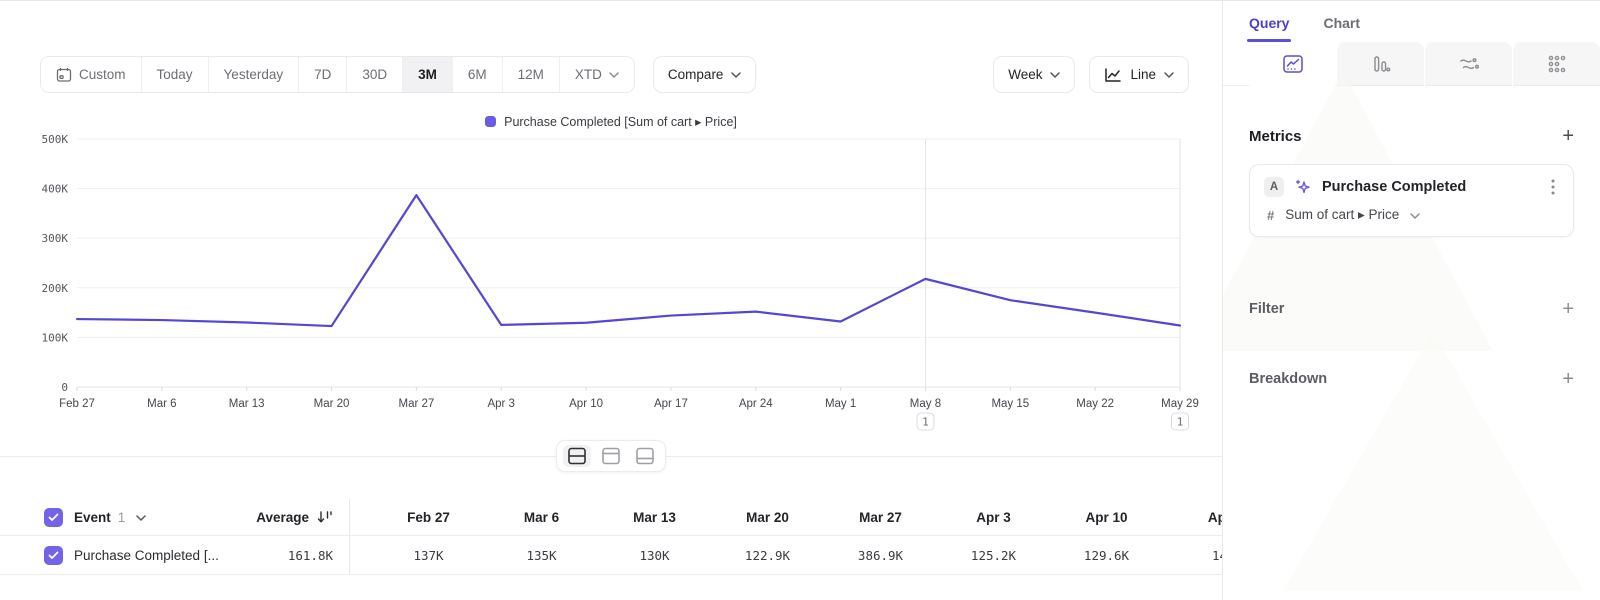 This screenshot has height=600, width=1600. What do you see at coordinates (55, 139) in the screenshot?
I see `svg-text: 500K` at bounding box center [55, 139].